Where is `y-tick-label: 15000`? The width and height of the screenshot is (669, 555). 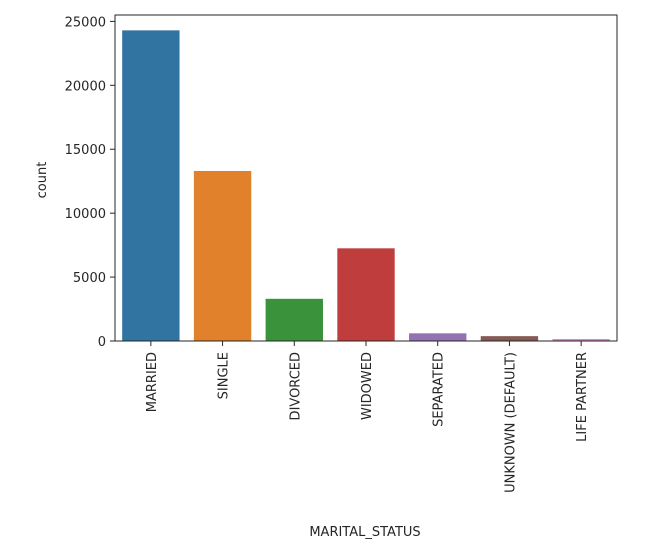
y-tick-label: 15000 is located at coordinates (85, 150).